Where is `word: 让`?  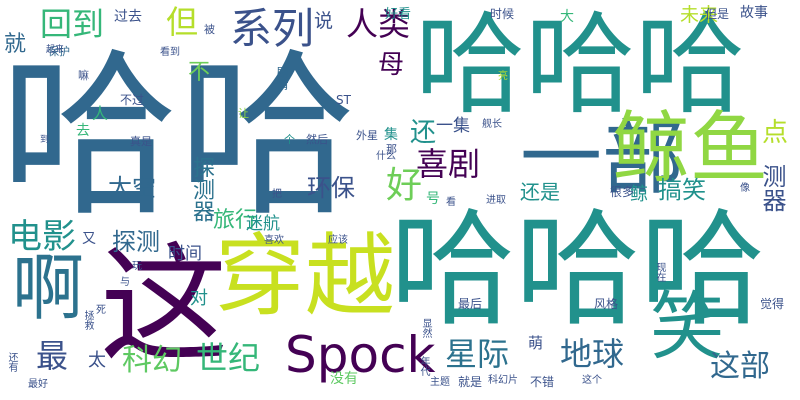 word: 让 is located at coordinates (243, 113).